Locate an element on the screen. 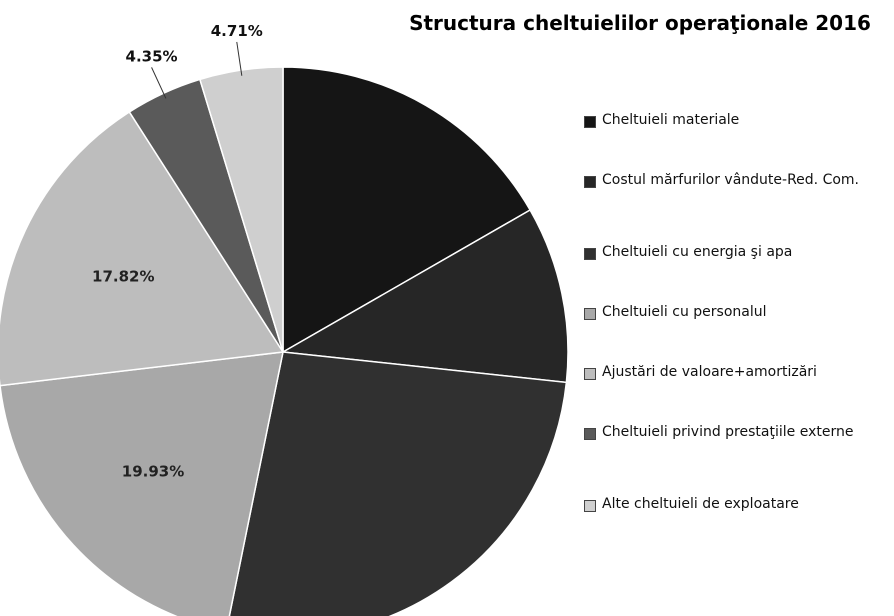 The image size is (894, 616). legend-label: Ajustări de valoare+amortizări is located at coordinates (709, 372).